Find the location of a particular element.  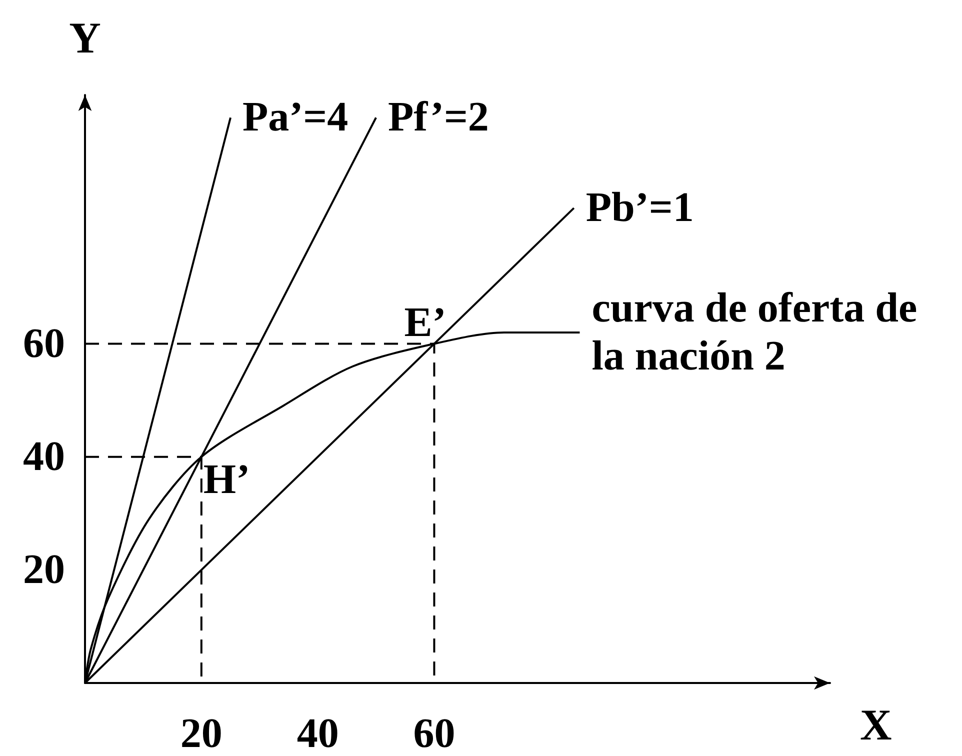

series-label: Pb’=1 is located at coordinates (640, 208).